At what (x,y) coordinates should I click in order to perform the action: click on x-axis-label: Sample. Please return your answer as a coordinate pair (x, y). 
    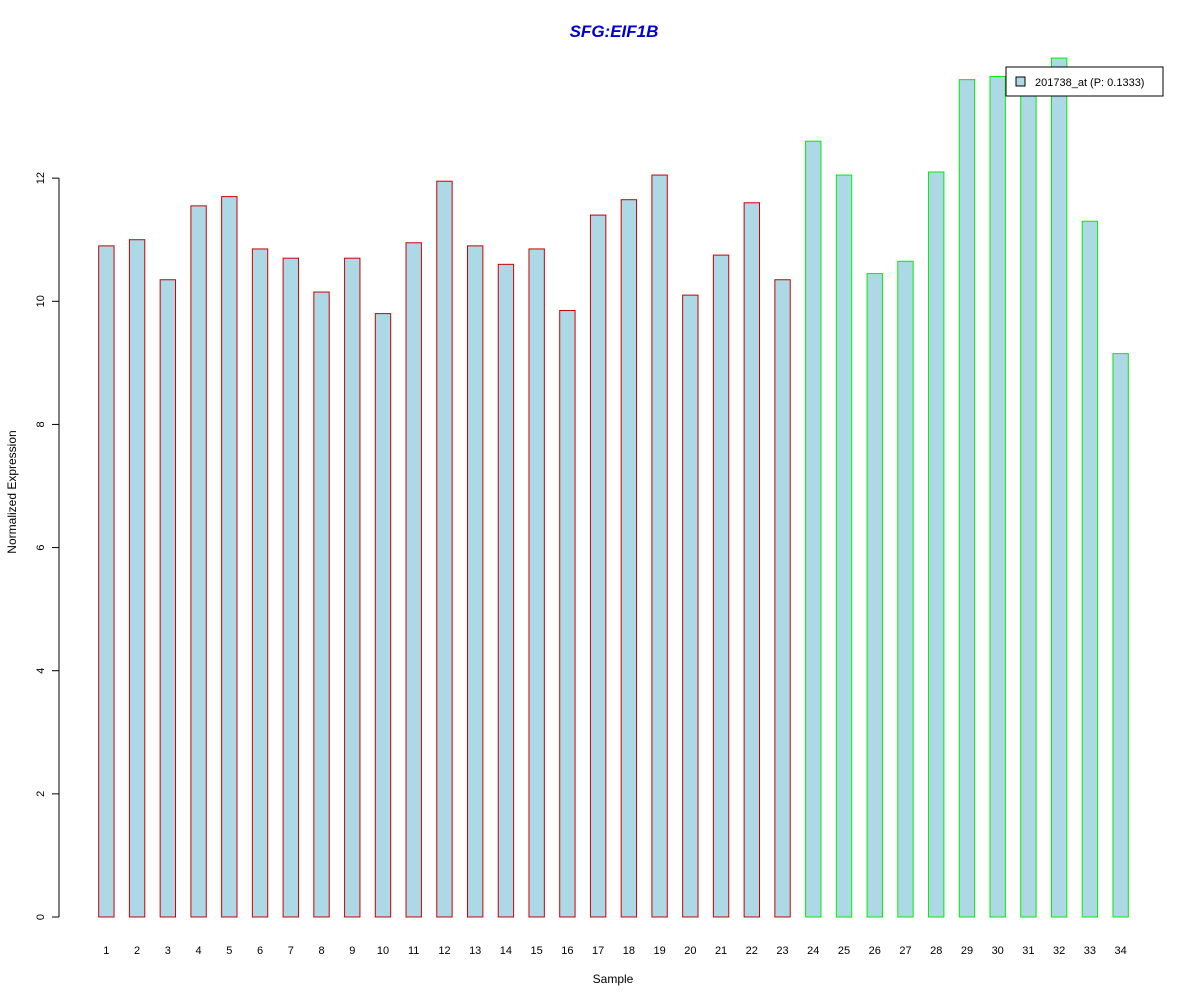
    Looking at the image, I should click on (613, 979).